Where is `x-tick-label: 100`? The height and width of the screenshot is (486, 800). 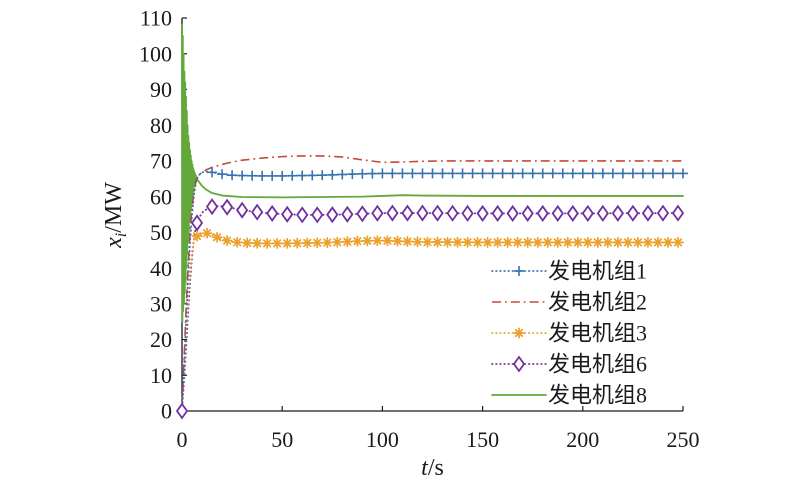 x-tick-label: 100 is located at coordinates (382, 439).